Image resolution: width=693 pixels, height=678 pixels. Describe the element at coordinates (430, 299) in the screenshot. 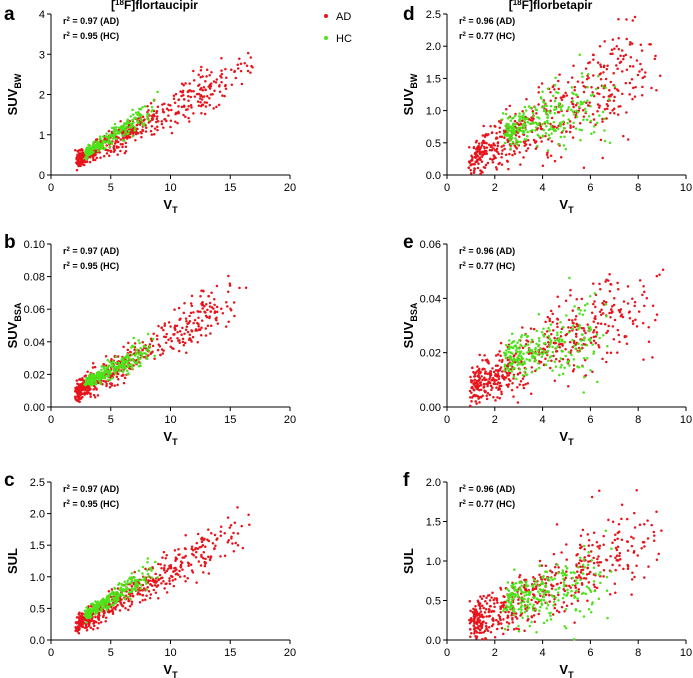

I see `y-tick-label: 0.04` at that location.